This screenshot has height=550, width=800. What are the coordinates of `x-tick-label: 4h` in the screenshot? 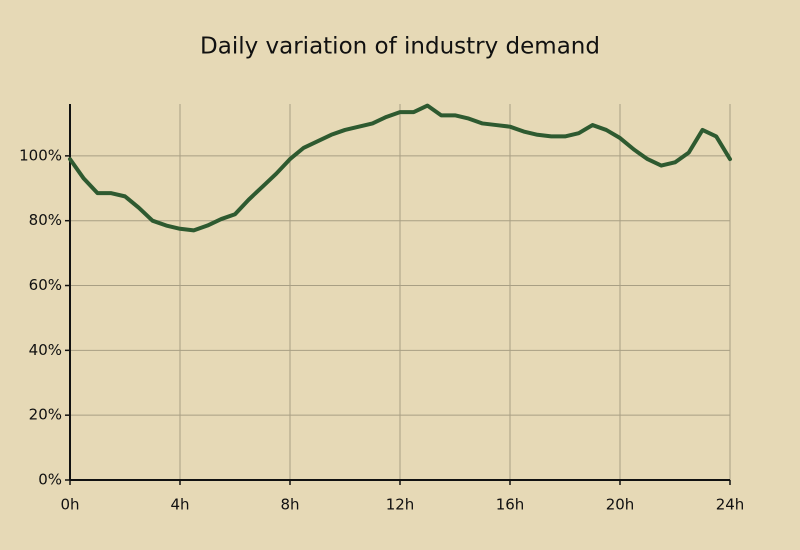 It's located at (179, 505).